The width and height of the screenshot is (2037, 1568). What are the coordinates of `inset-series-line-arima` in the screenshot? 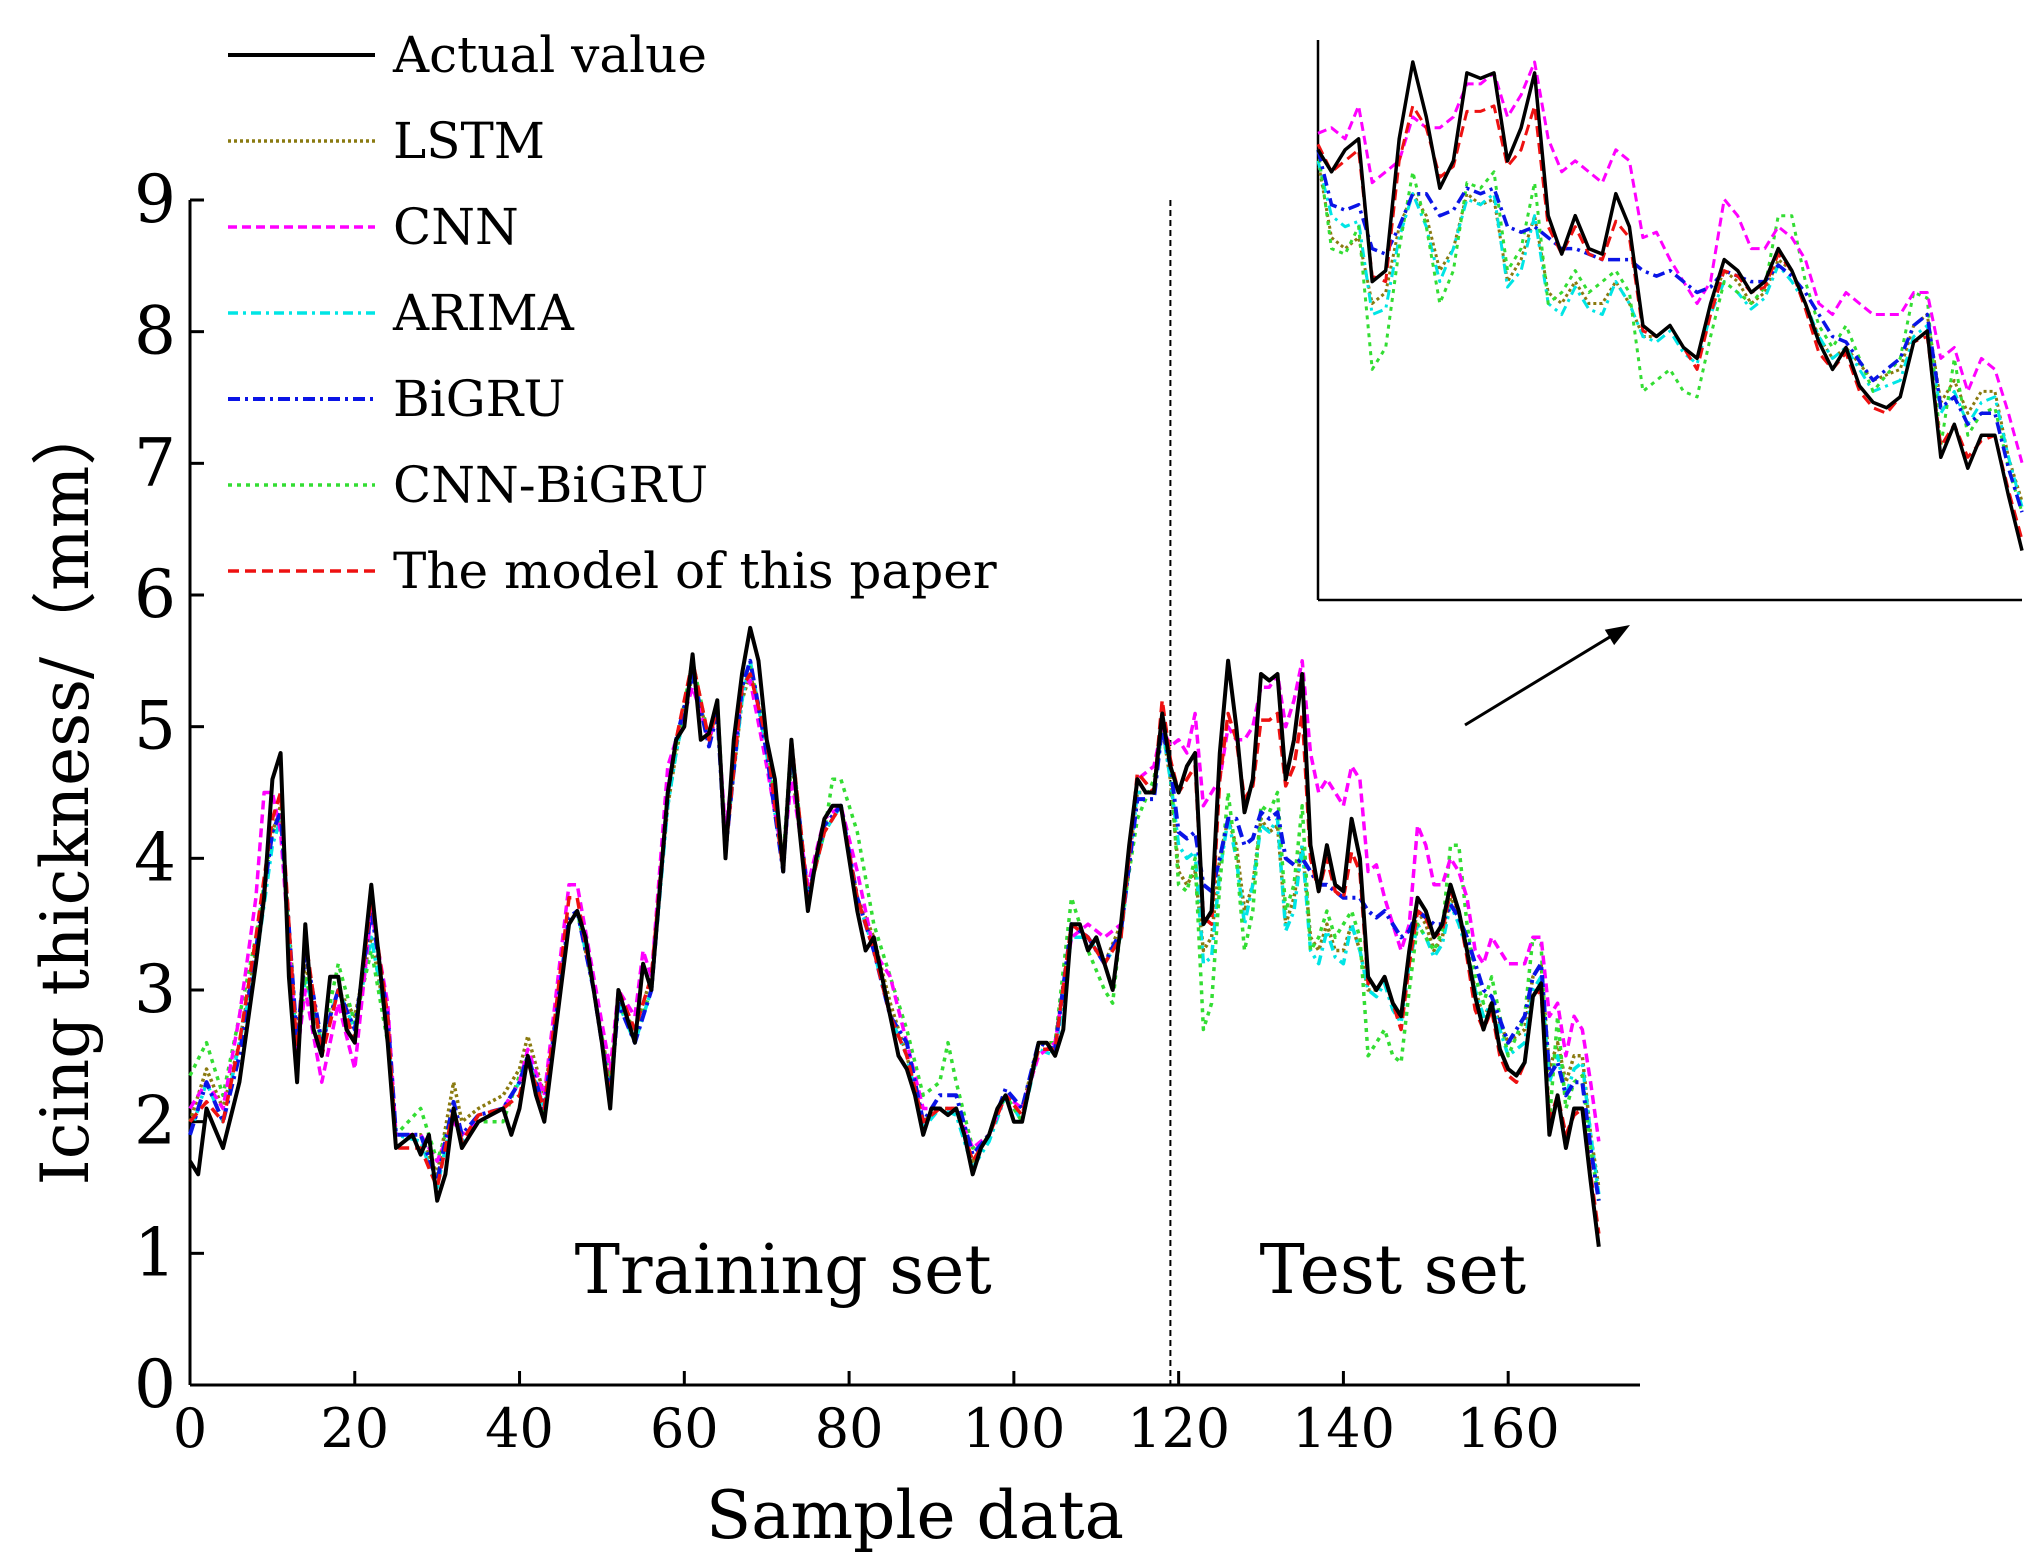 It's located at (1670, 334).